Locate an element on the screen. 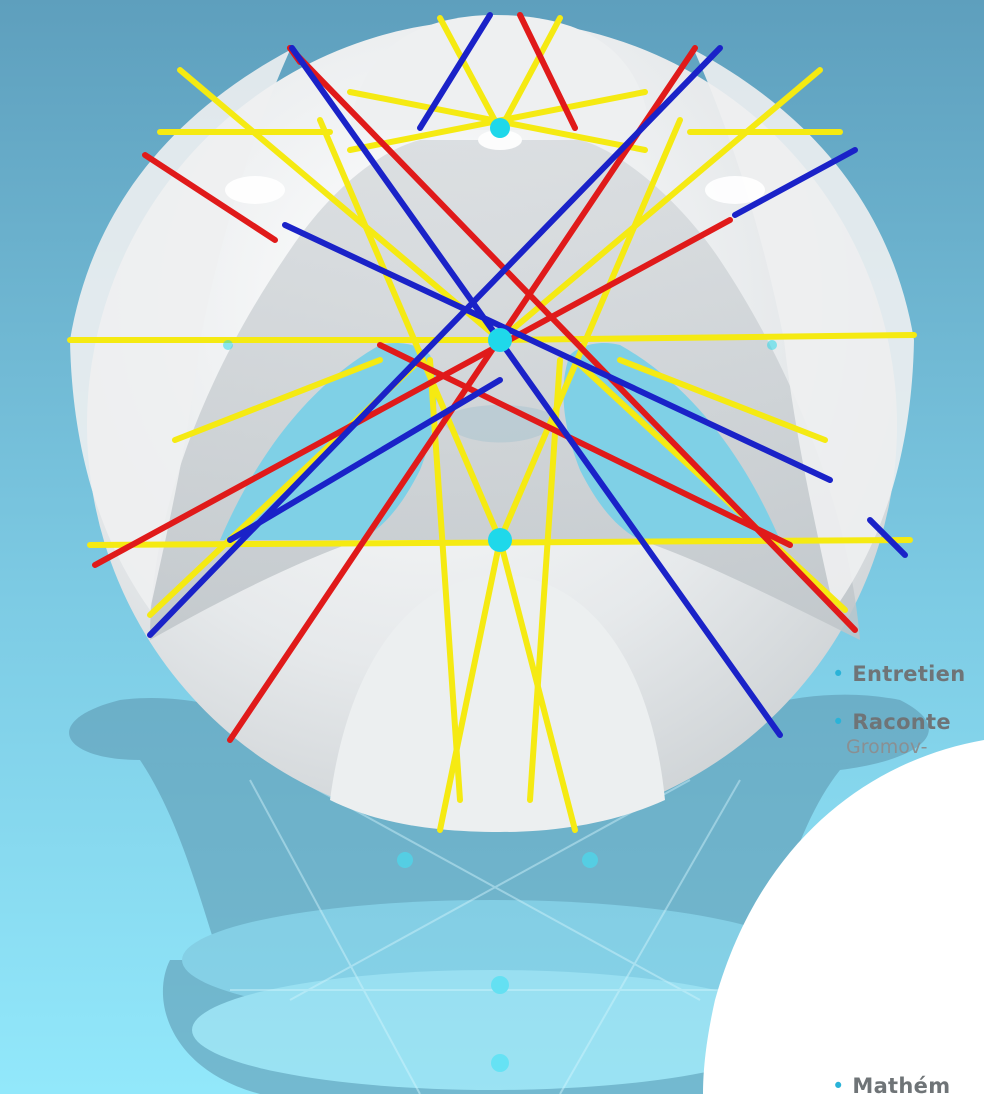 Image resolution: width=984 pixels, height=1098 pixels. toc-item-2: • Raconte Gromov- is located at coordinates (891, 734).